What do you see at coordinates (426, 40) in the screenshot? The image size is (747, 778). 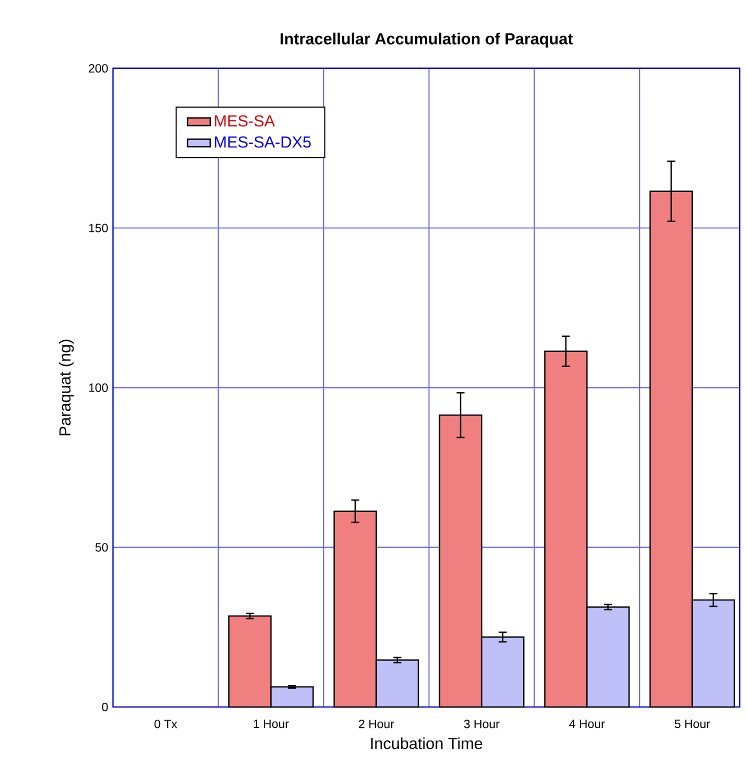 I see `chart-title: Intracellular Accumulation of Paraquat` at bounding box center [426, 40].